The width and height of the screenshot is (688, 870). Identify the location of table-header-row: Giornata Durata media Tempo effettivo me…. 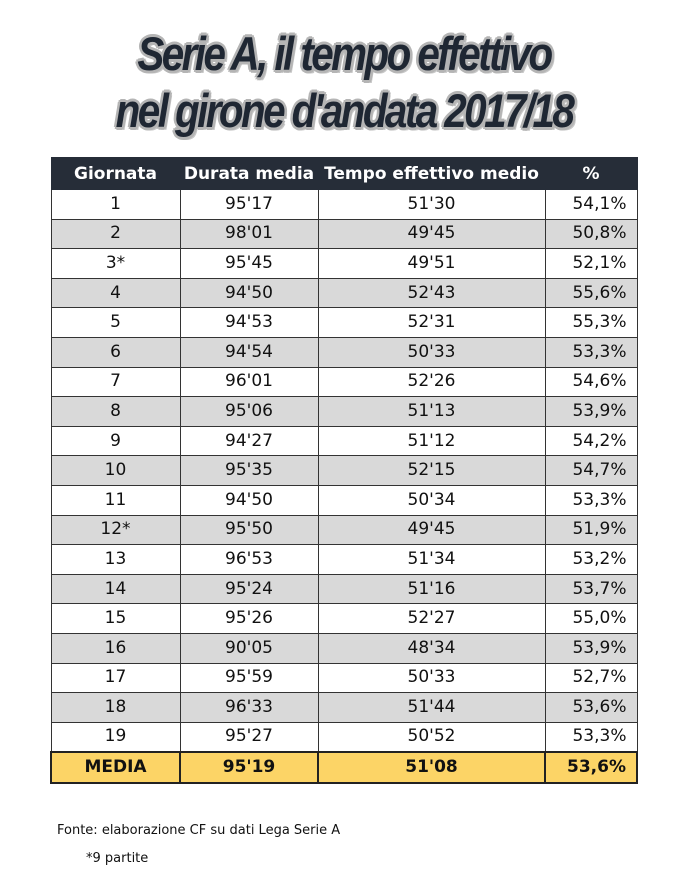
(344, 173).